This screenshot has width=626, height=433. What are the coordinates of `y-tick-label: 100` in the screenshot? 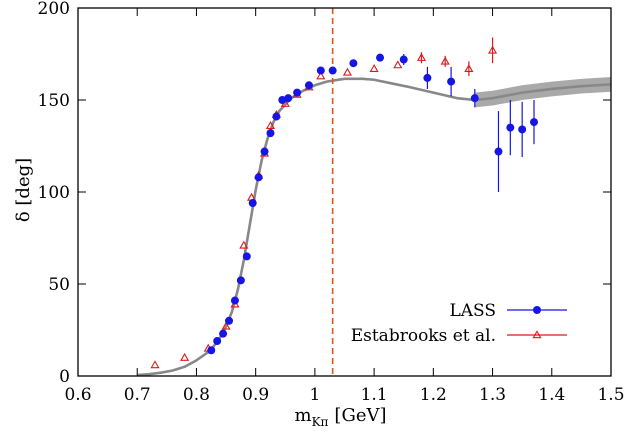 It's located at (54, 193).